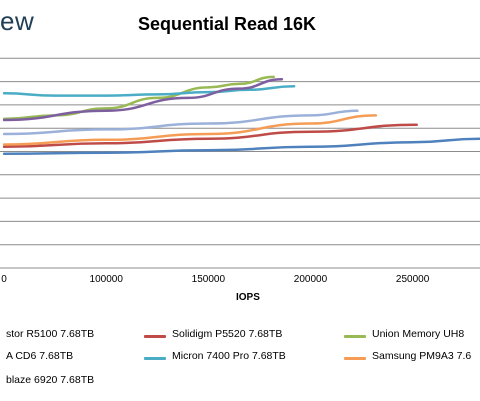 This screenshot has height=401, width=480. Describe the element at coordinates (17, 21) in the screenshot. I see `brand-logo-text: ew` at that location.